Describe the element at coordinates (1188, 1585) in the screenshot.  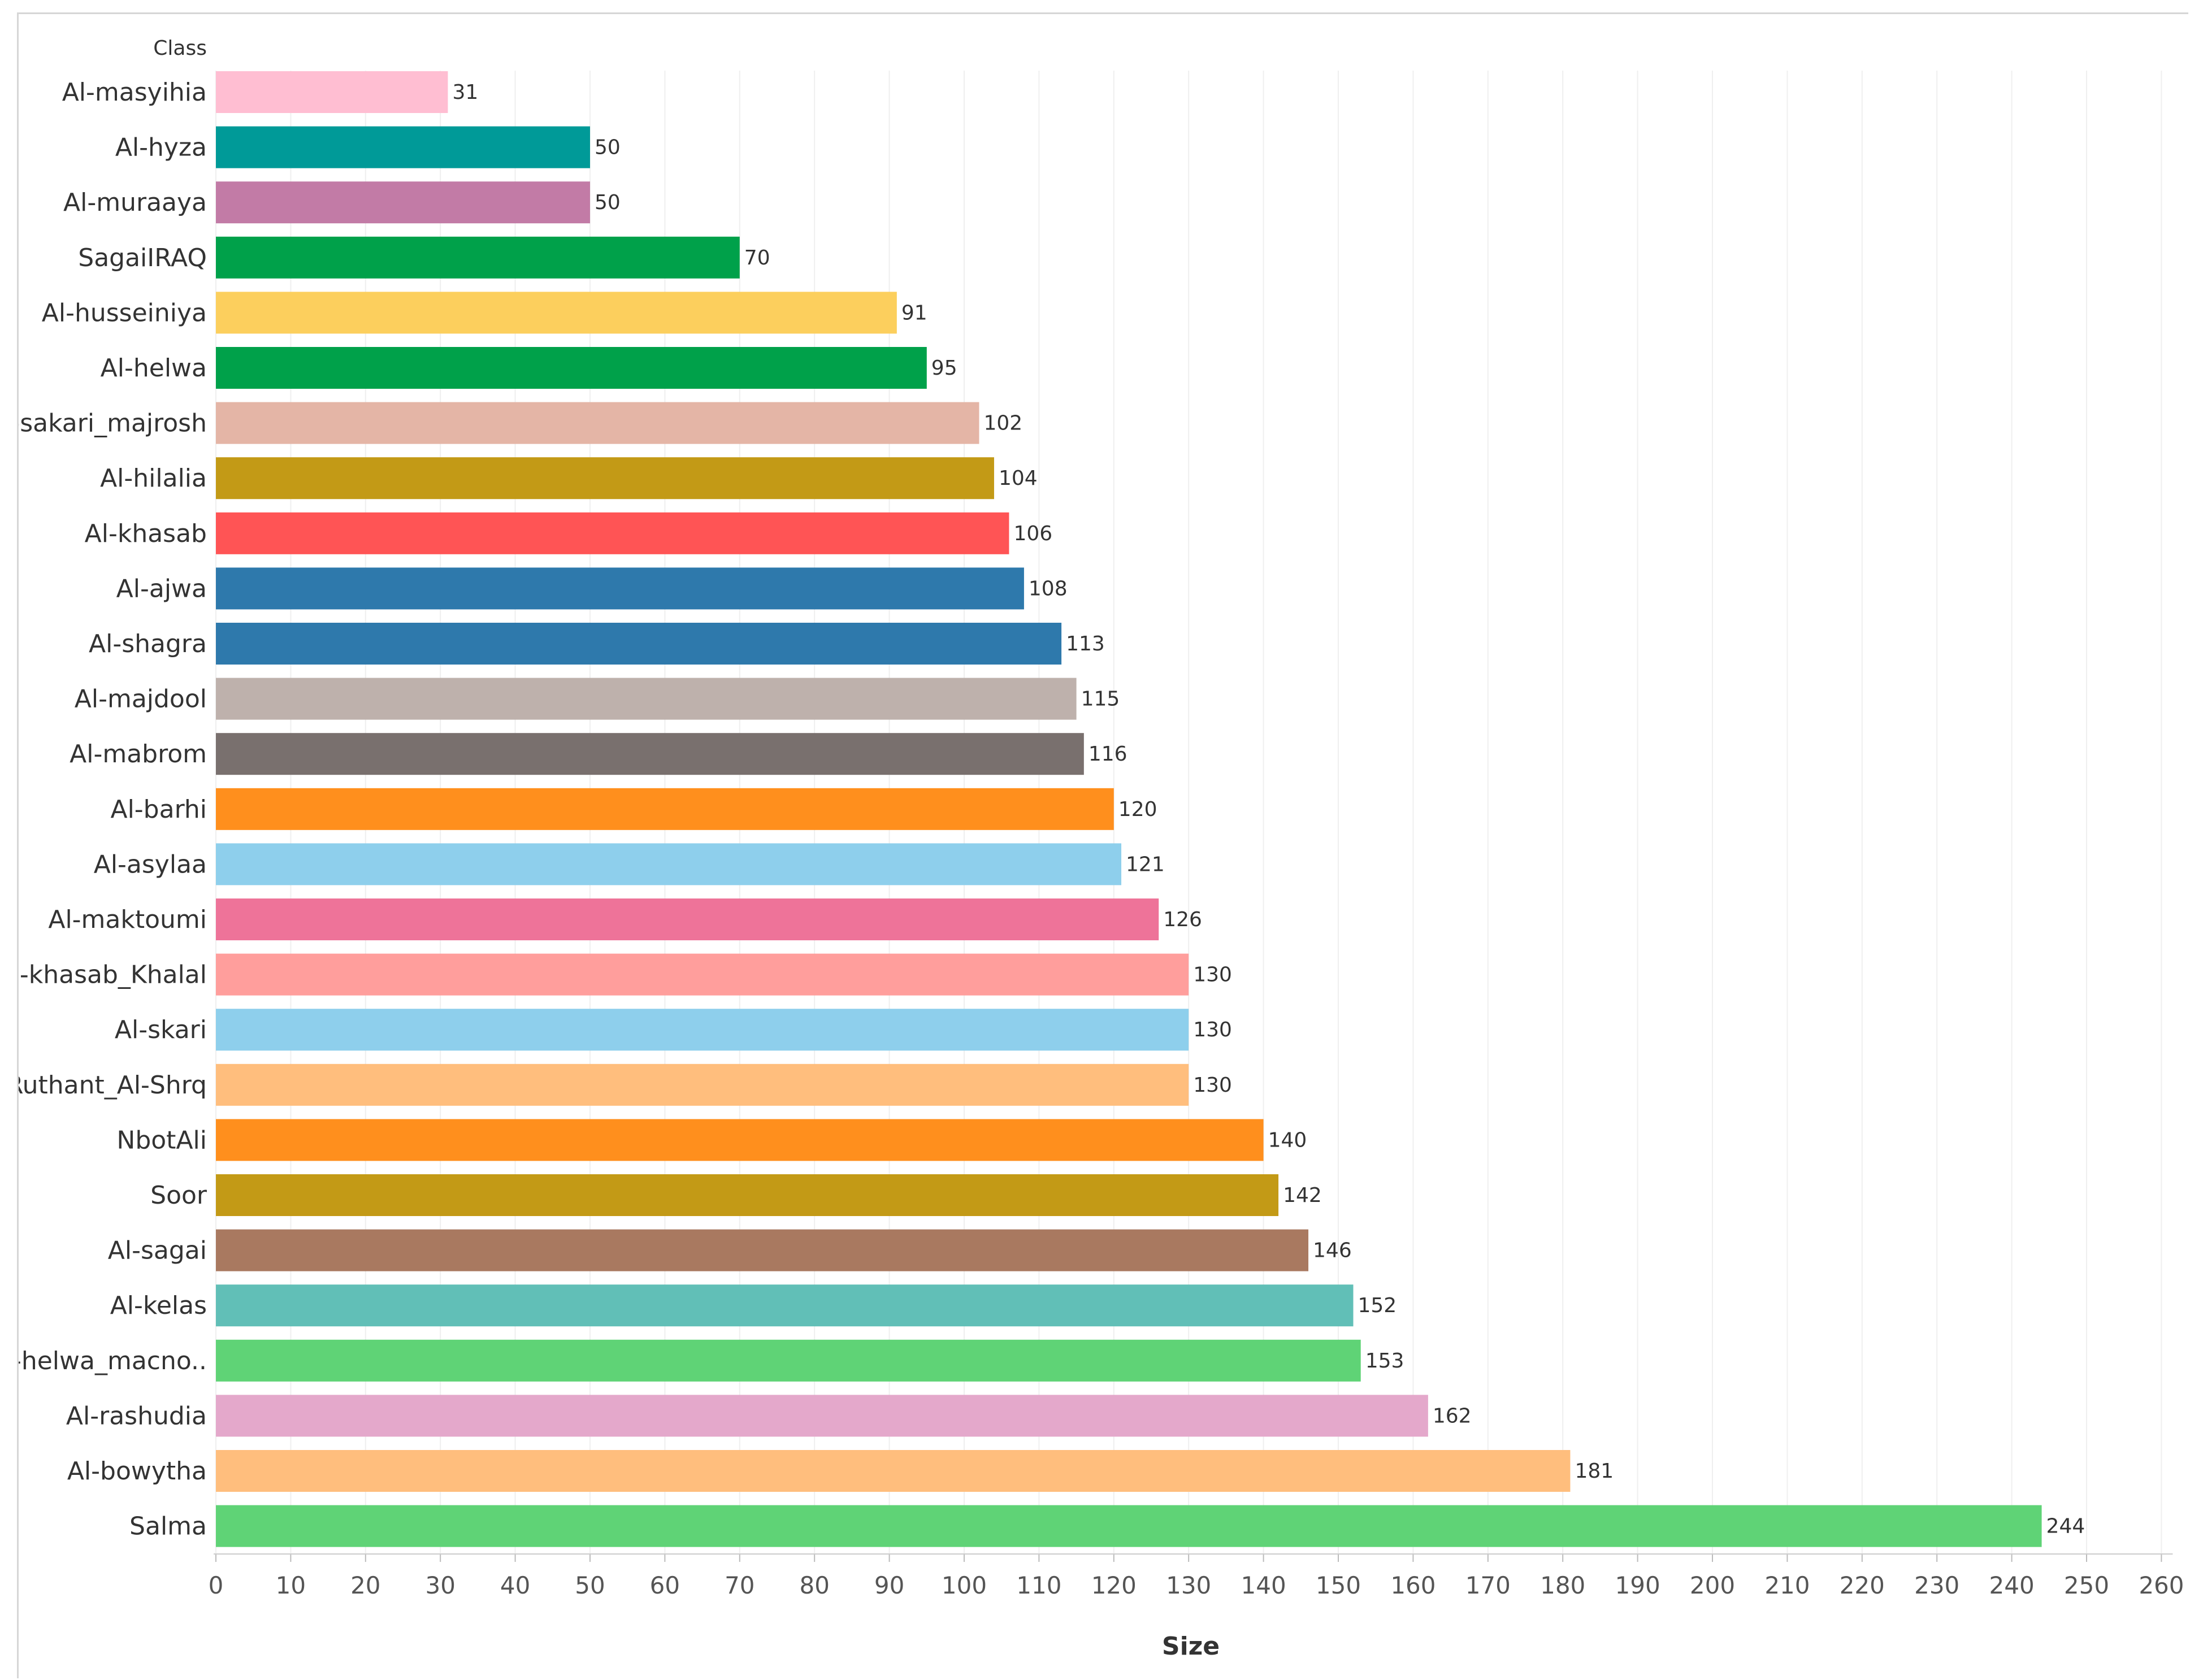
I see `x-tick-label: 130` at that location.